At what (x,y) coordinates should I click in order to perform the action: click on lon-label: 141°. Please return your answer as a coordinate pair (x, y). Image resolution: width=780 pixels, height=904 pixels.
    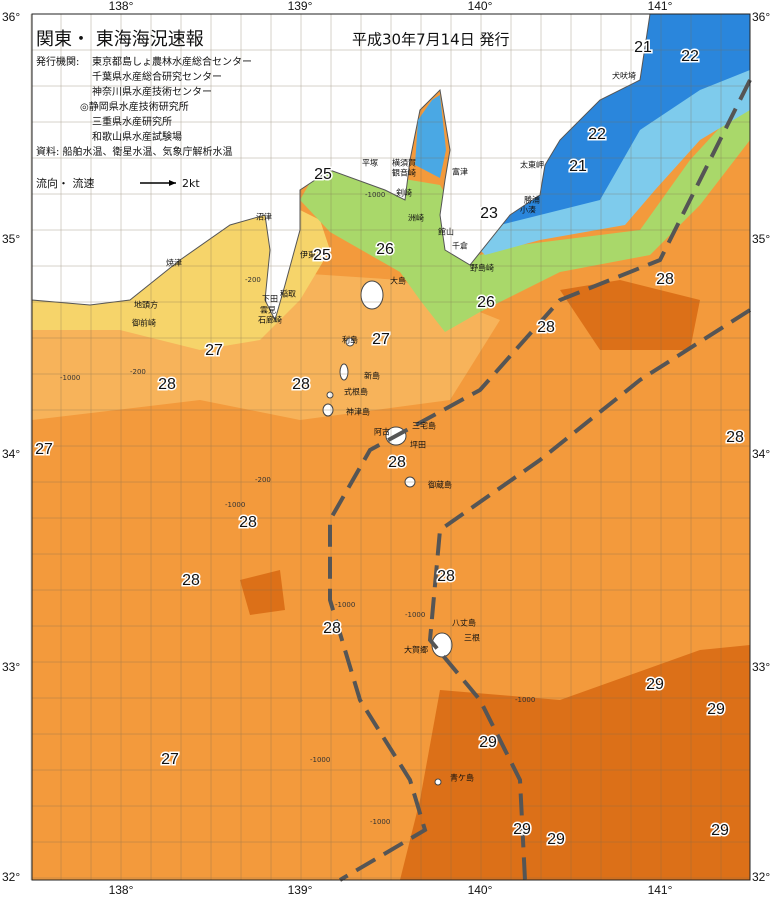
    Looking at the image, I should click on (660, 890).